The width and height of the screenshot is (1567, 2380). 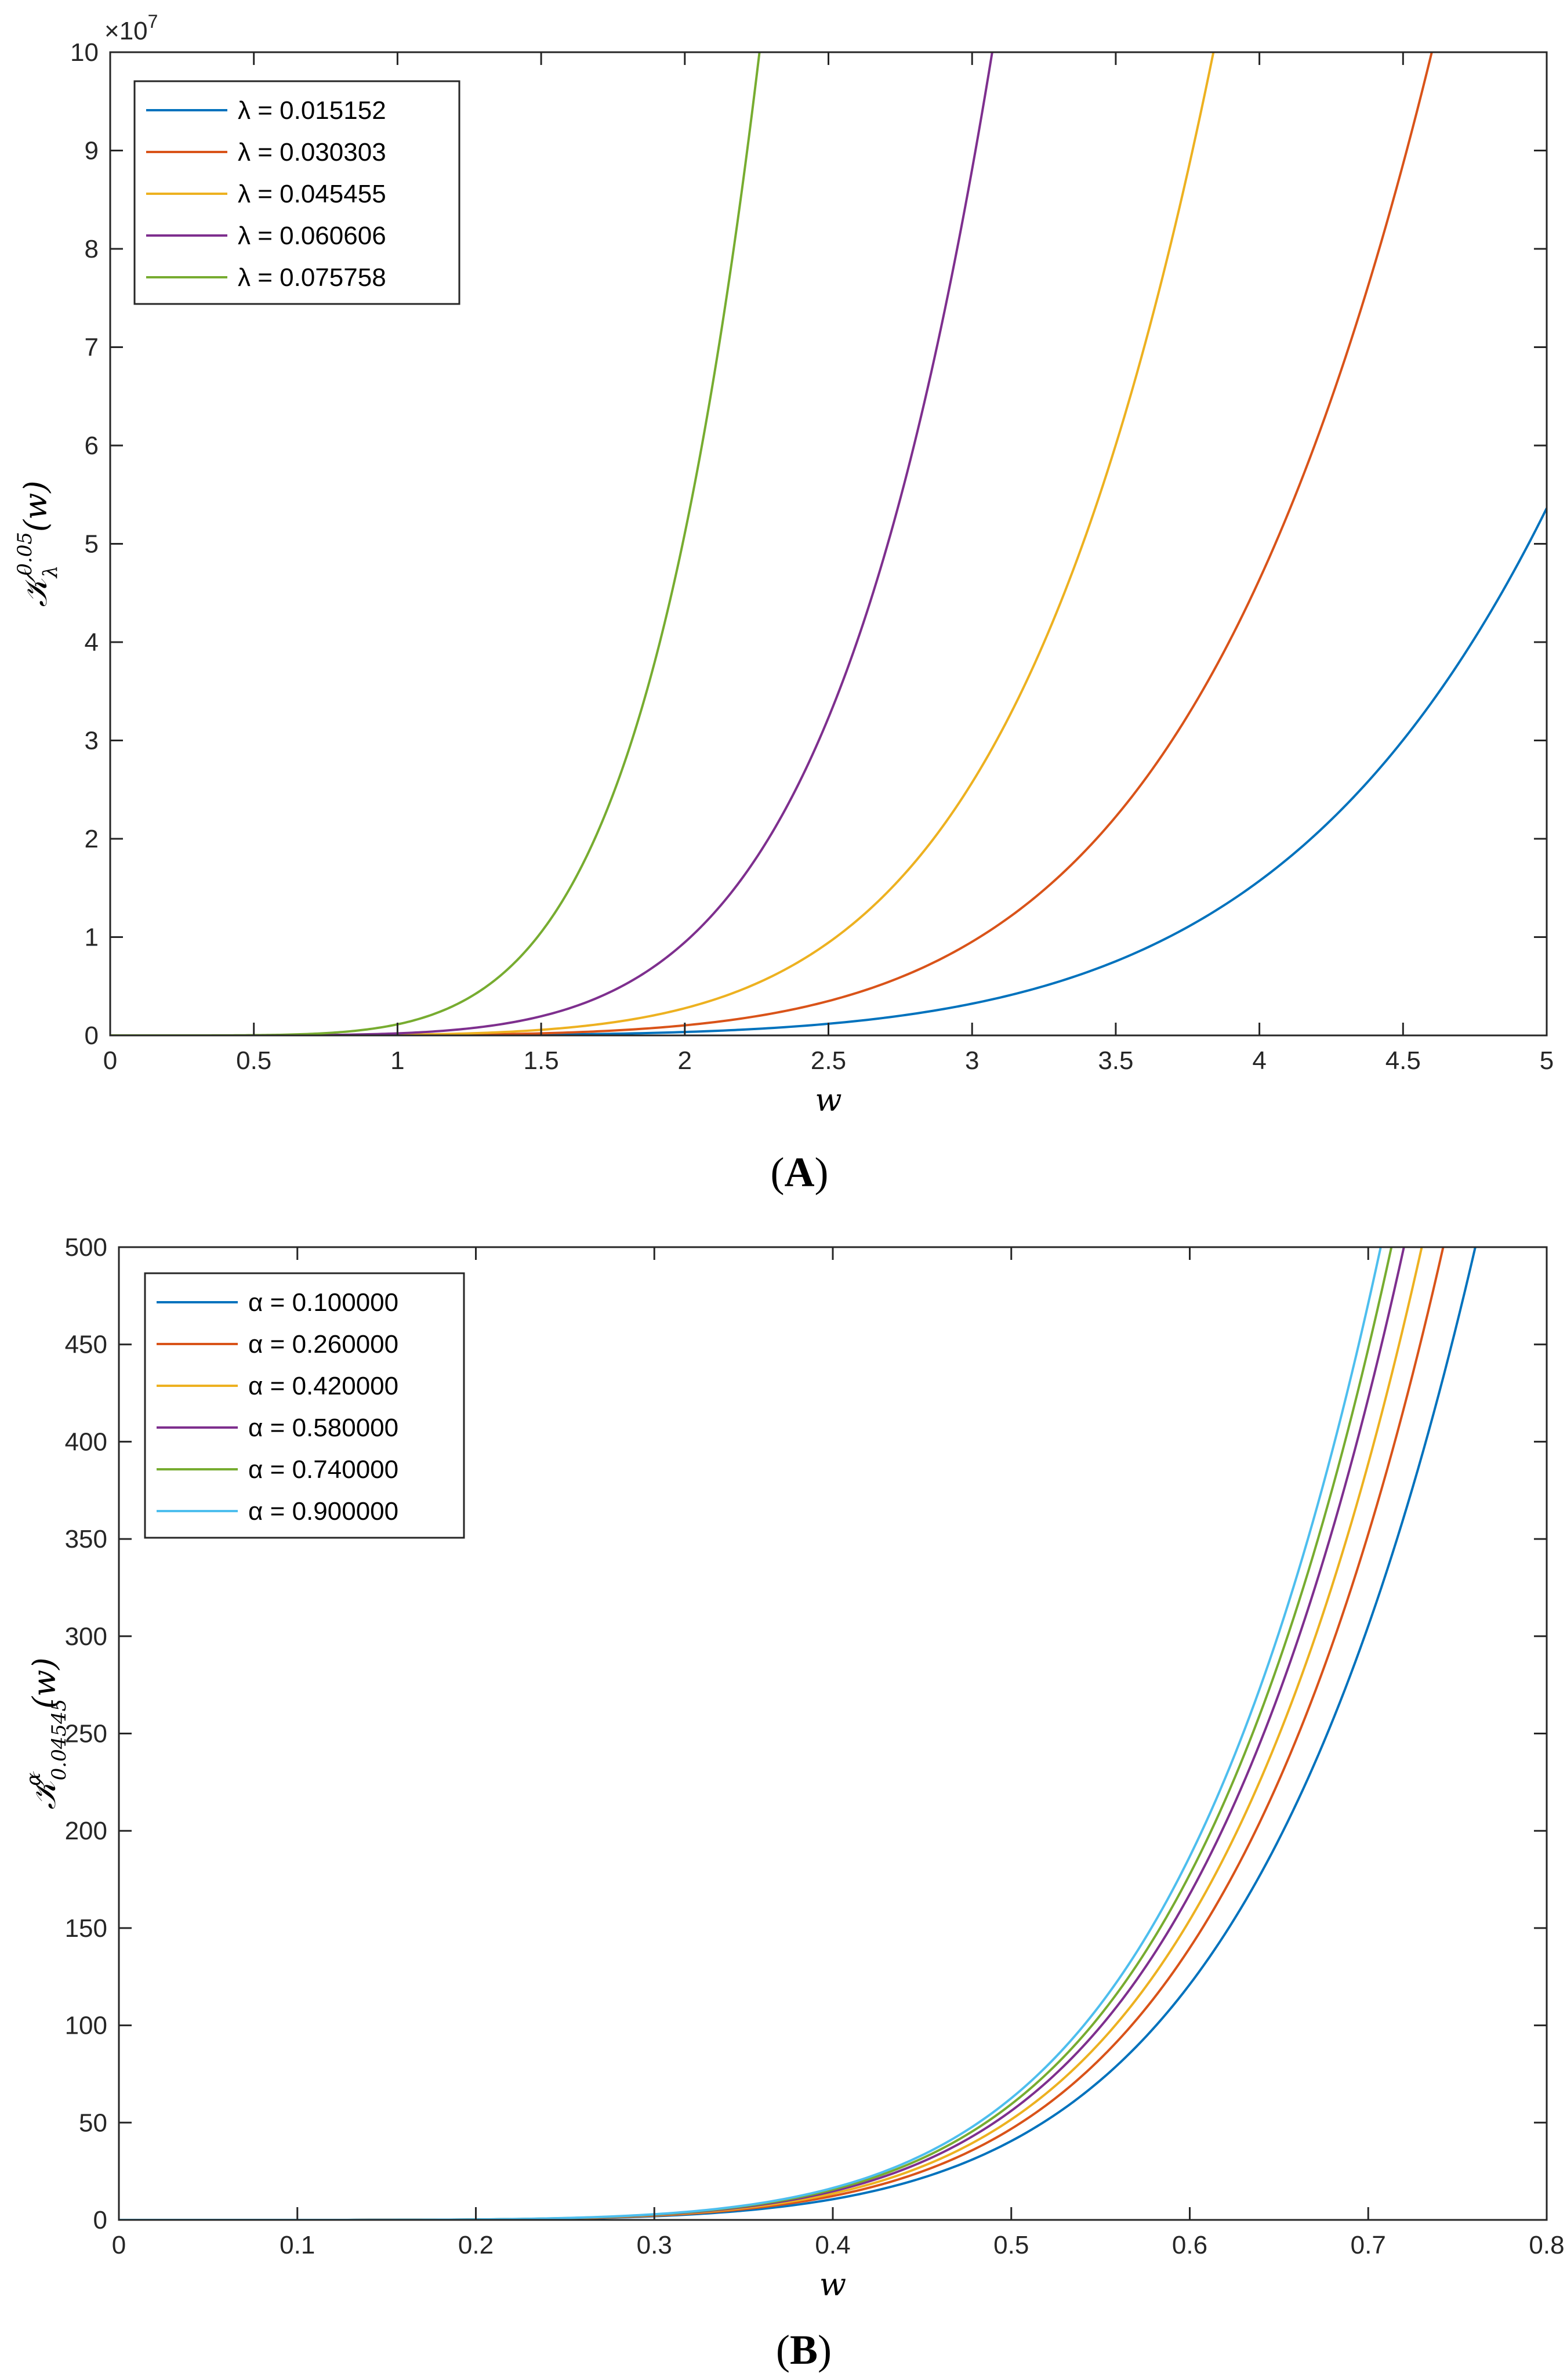 I want to click on y-tick-label: 2, so click(x=92, y=839).